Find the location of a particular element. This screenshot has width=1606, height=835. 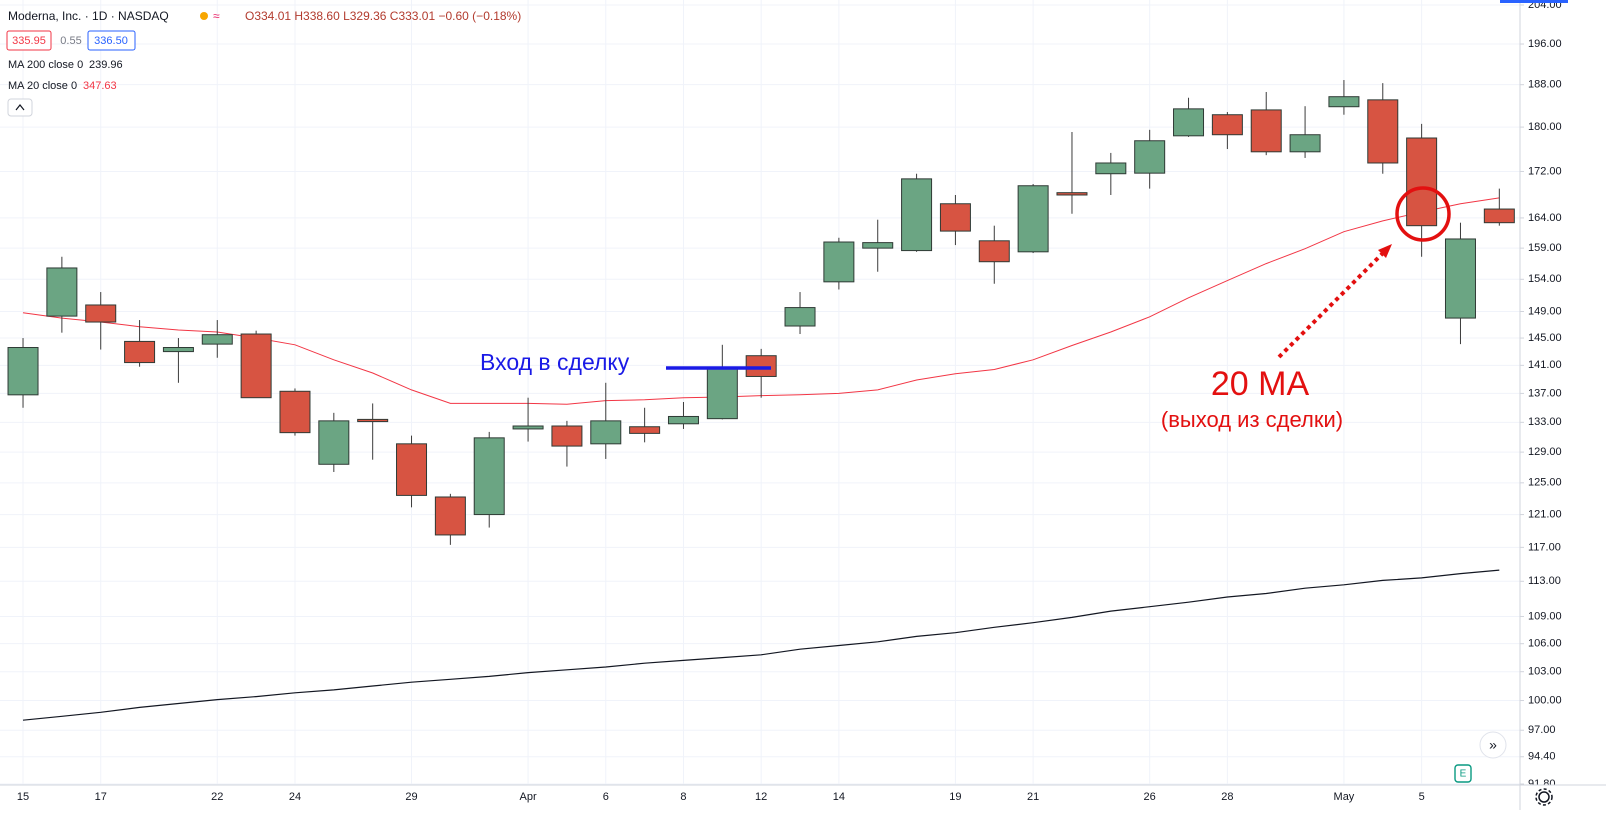

settings-icon is located at coordinates (1544, 797).